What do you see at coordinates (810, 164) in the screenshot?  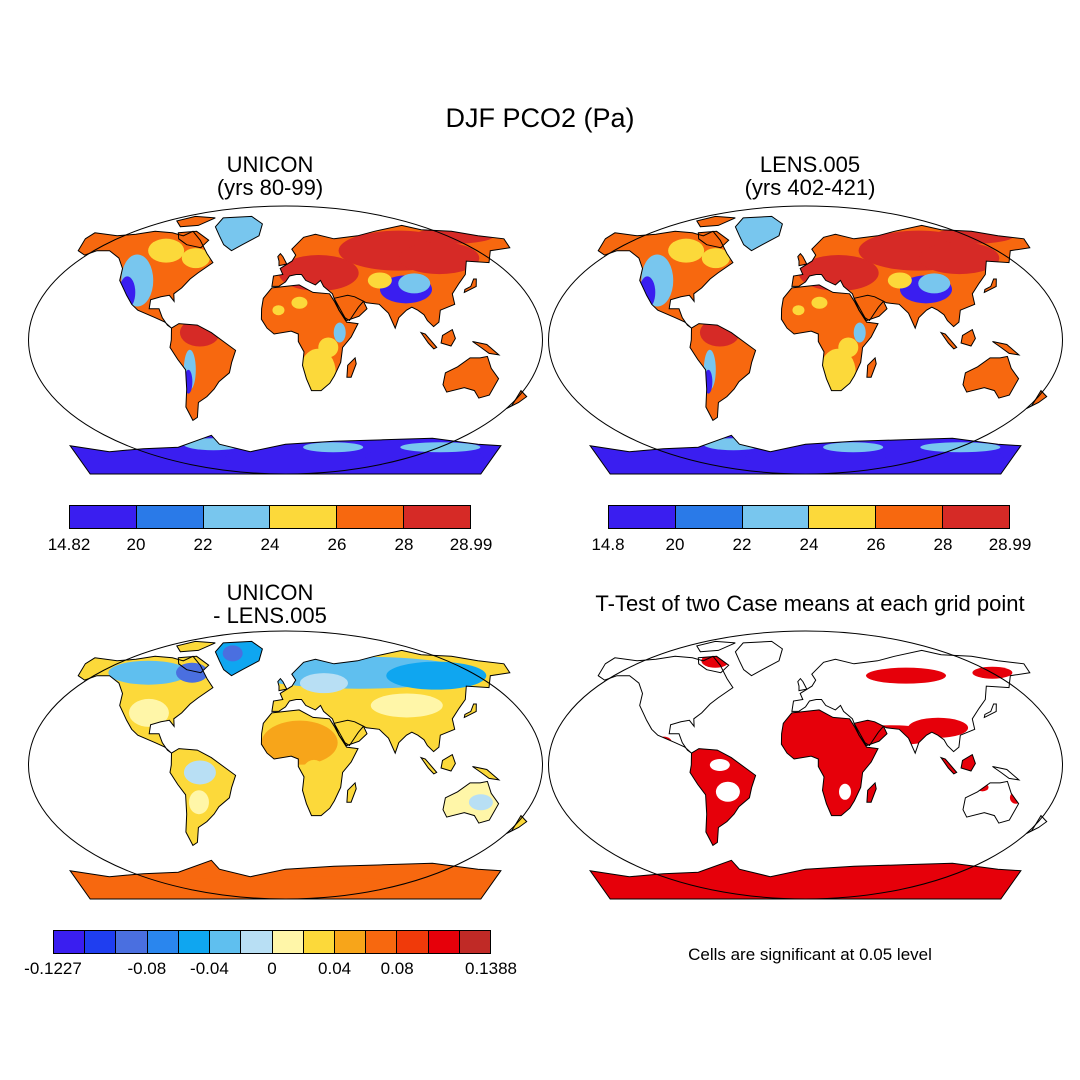 I see `panel-title-line1: LENS.005` at bounding box center [810, 164].